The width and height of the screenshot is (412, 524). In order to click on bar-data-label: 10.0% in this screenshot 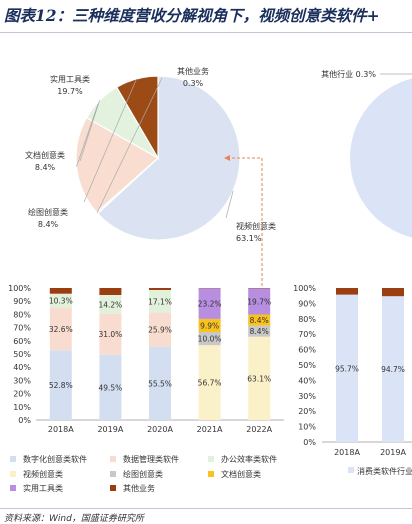, I will do `click(210, 339)`.